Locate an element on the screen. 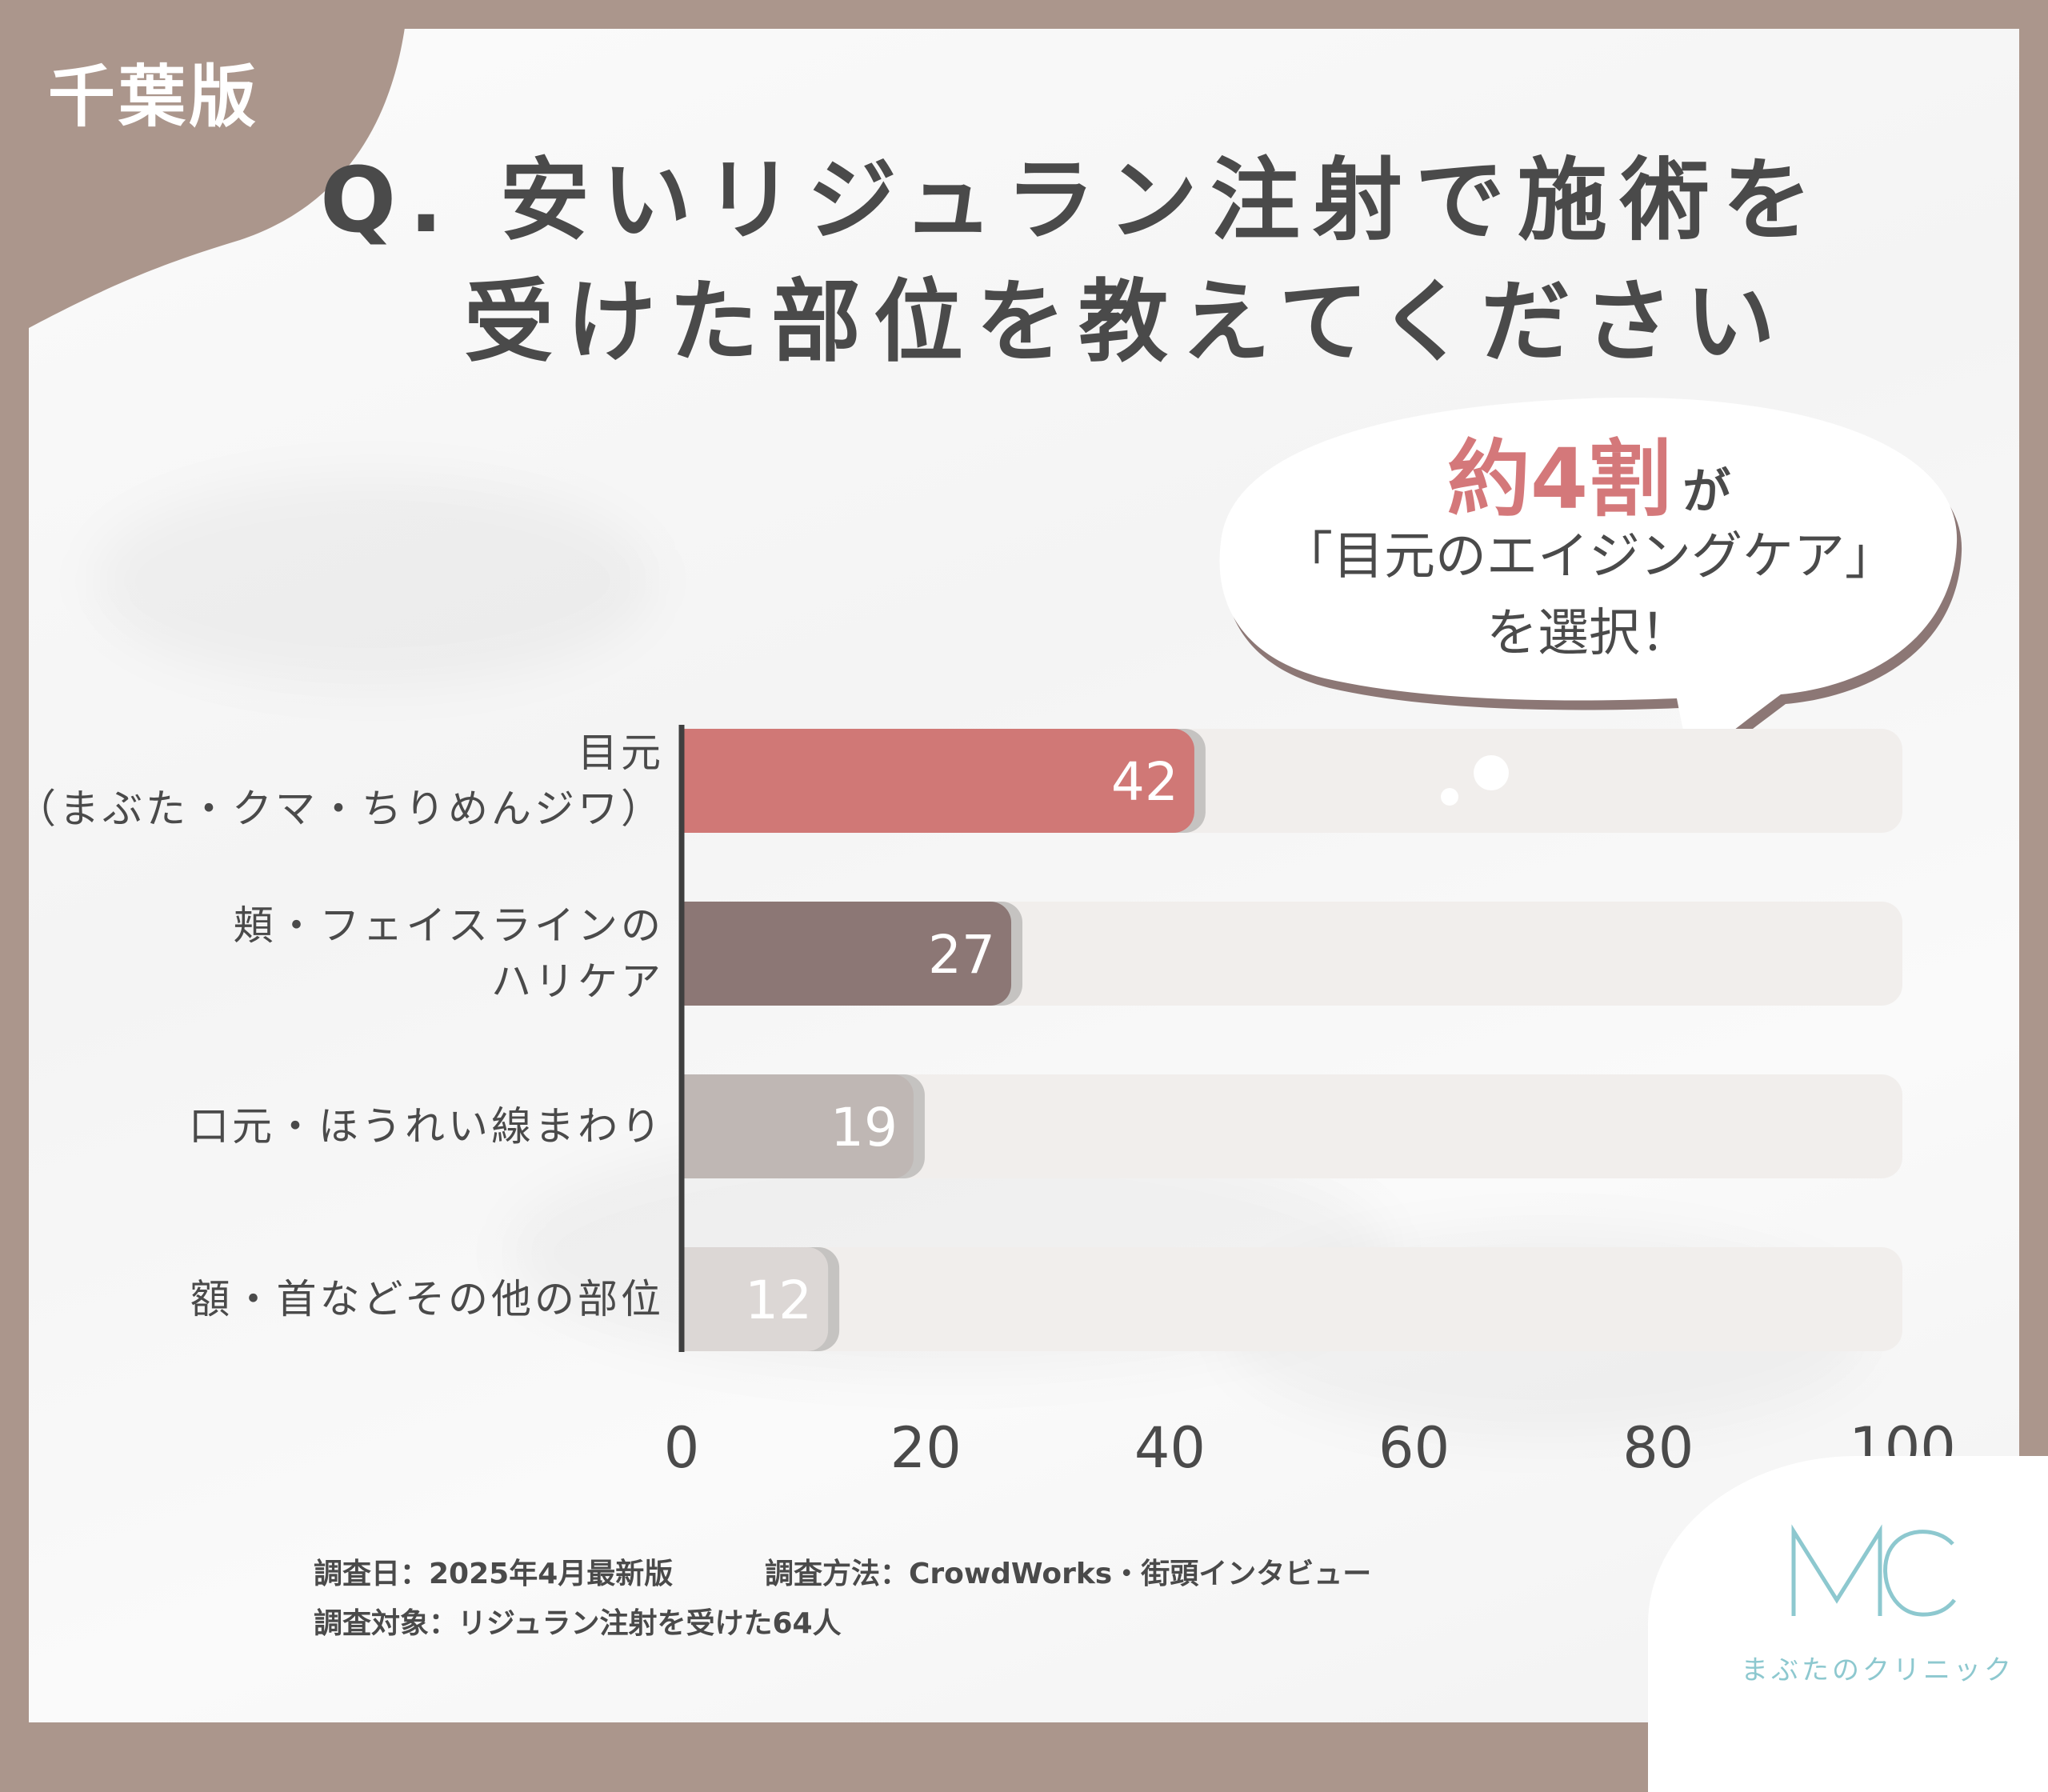 The height and width of the screenshot is (1792, 2048). bar-value-label: 27 is located at coordinates (961, 955).